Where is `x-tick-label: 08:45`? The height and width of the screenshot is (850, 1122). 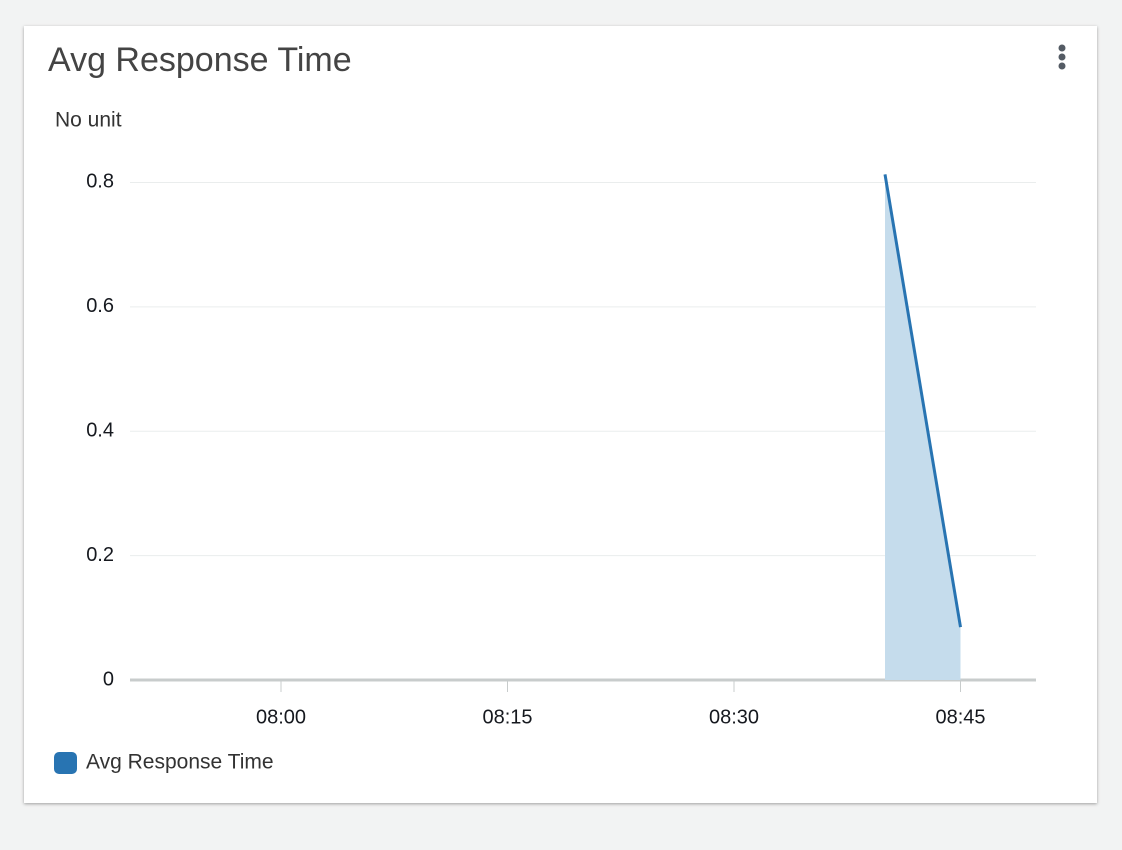
x-tick-label: 08:45 is located at coordinates (960, 717).